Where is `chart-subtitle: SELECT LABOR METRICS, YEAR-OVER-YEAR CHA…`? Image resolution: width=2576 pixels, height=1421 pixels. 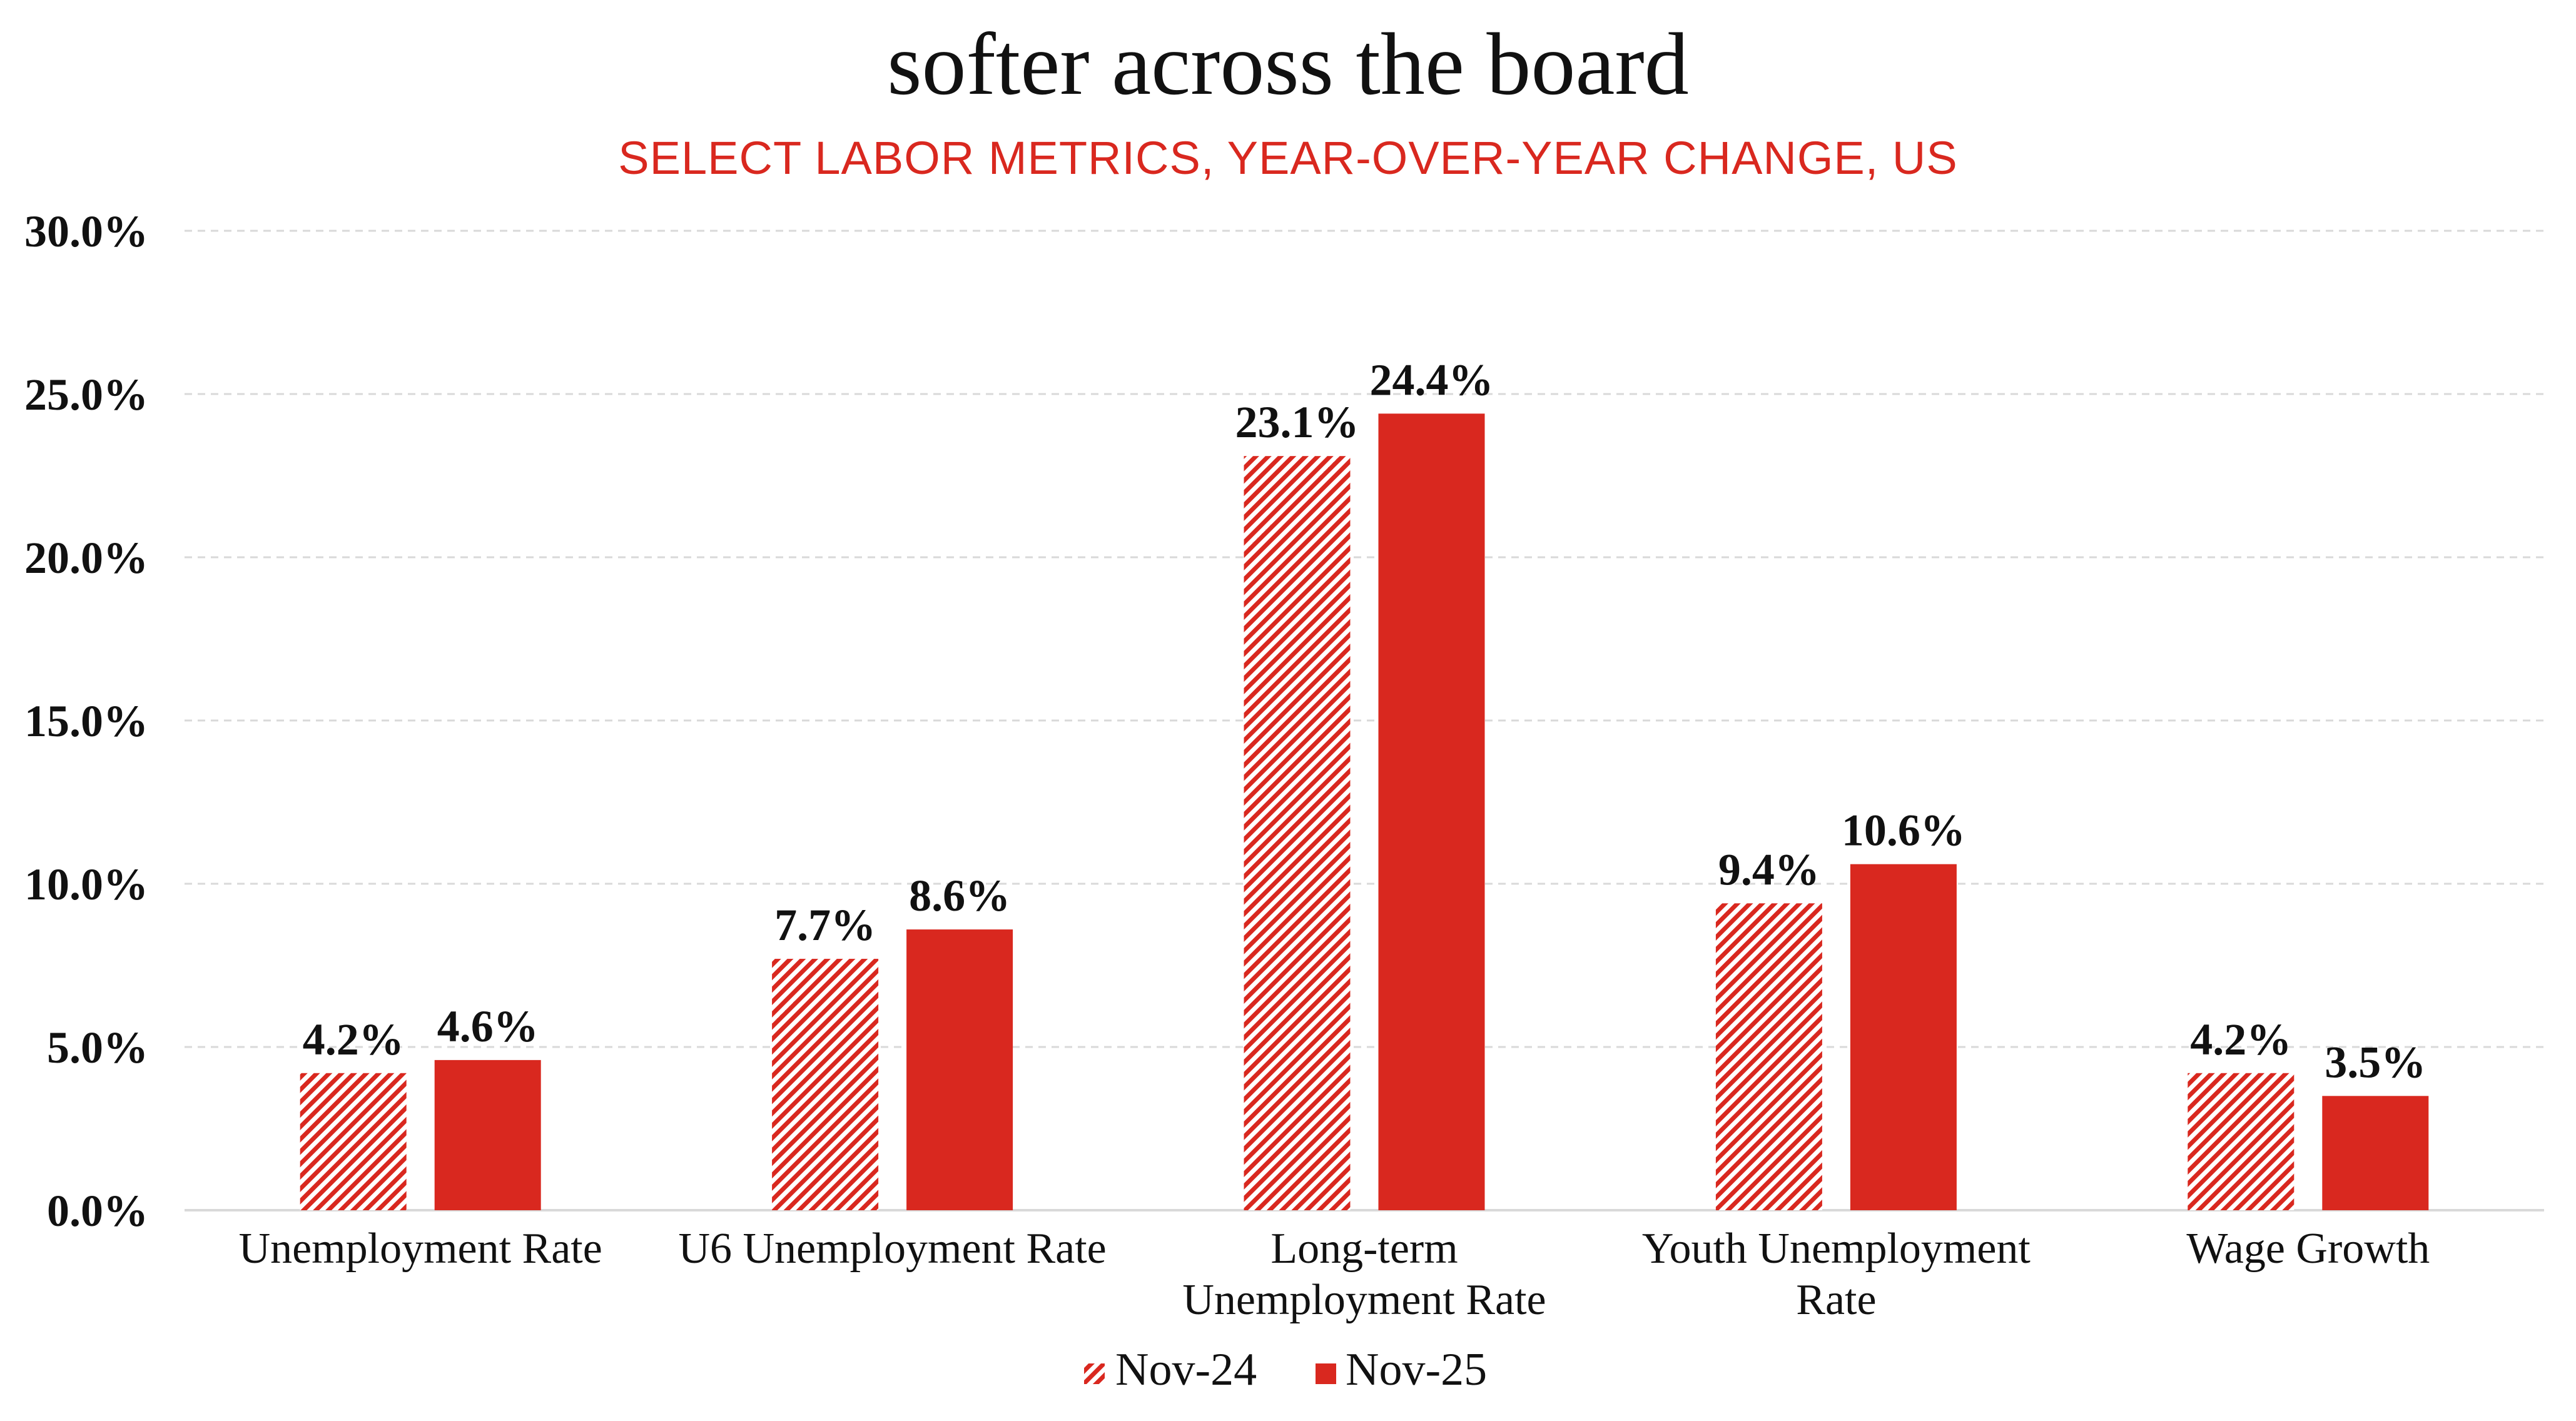 chart-subtitle: SELECT LABOR METRICS, YEAR-OVER-YEAR CHA… is located at coordinates (1288, 158).